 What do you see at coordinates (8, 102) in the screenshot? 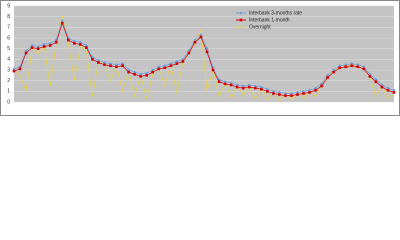
I see `y-tick-label: 0` at bounding box center [8, 102].